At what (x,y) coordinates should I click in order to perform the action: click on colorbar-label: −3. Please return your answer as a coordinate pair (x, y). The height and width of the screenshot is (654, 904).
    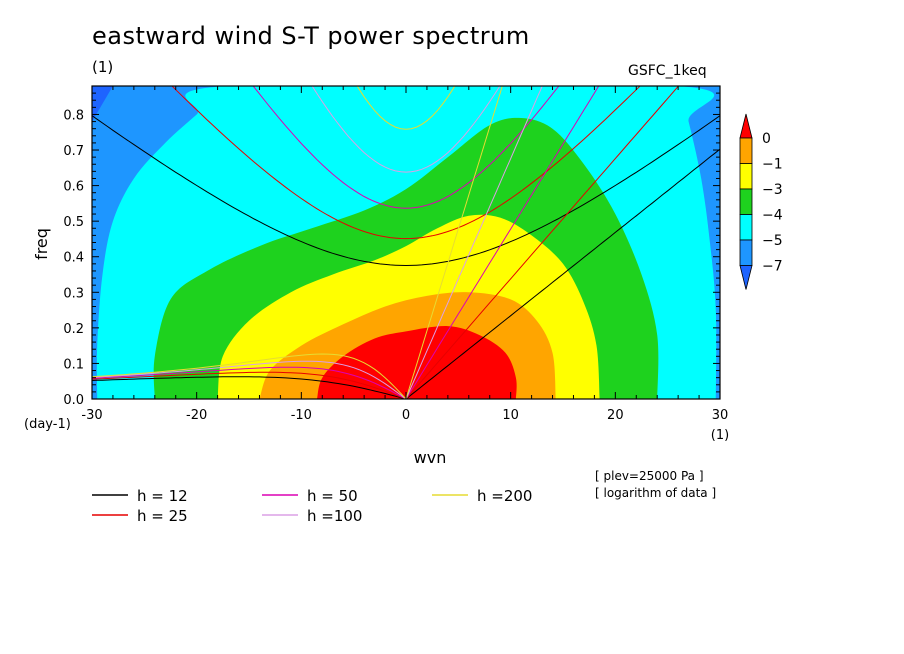
    Looking at the image, I should click on (772, 190).